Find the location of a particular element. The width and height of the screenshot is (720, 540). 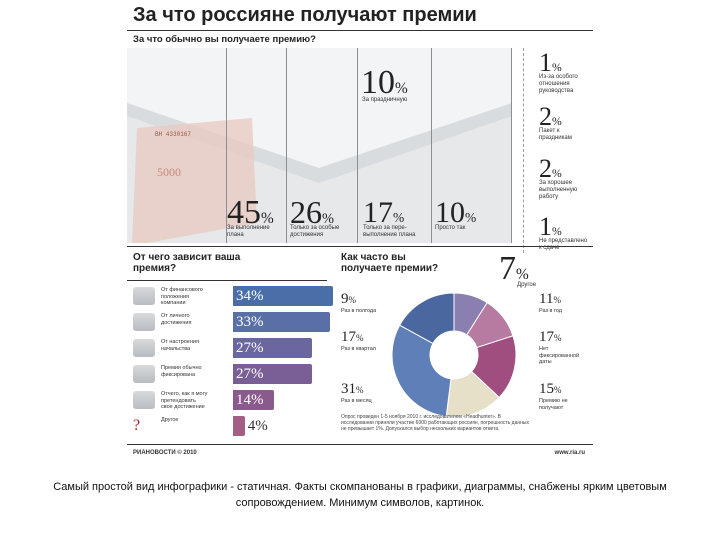

label-item-3: Просто так is located at coordinates (450, 228).